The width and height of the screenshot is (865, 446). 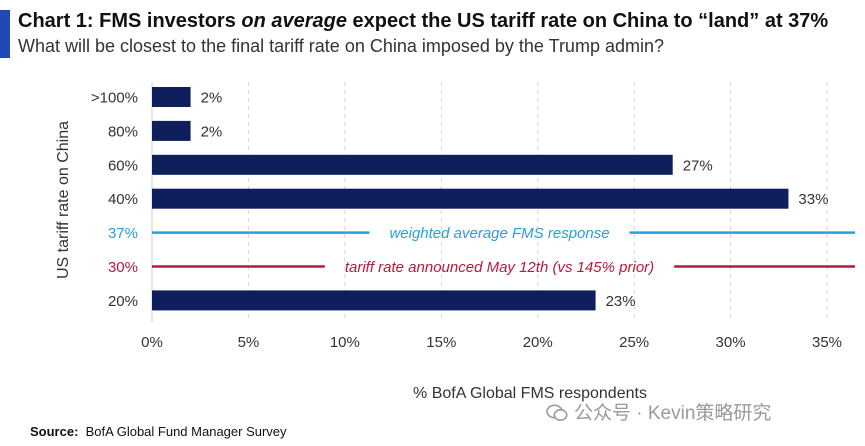 I want to click on y-tick-label: 37%, so click(x=123, y=233).